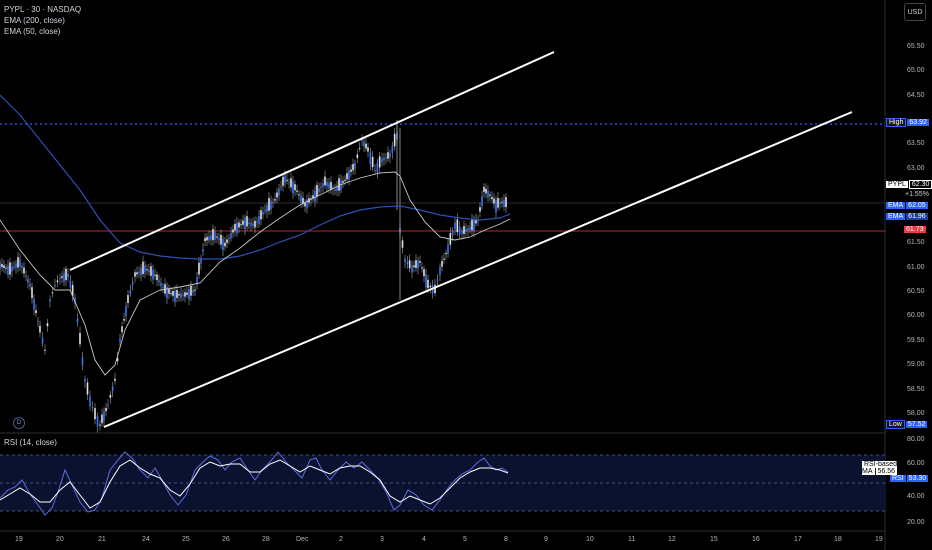 The image size is (932, 550). Describe the element at coordinates (916, 242) in the screenshot. I see `price-label: 61.50` at that location.